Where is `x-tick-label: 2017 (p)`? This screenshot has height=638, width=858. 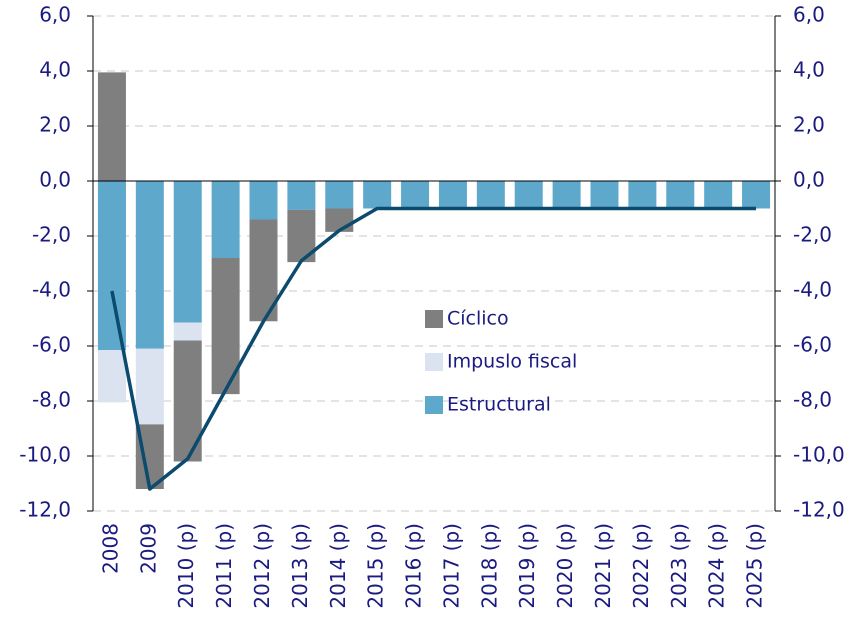 x-tick-label: 2017 (p) is located at coordinates (451, 566).